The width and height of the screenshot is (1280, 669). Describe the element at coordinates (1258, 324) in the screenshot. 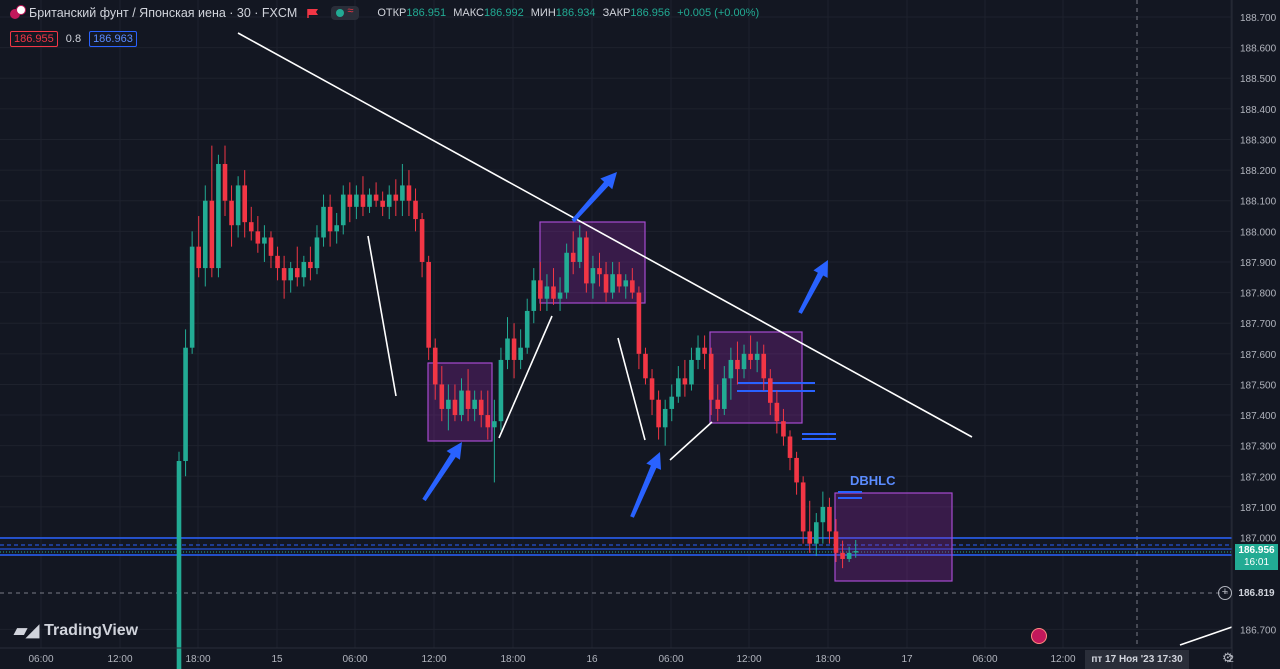

I see `price-tick: 187.700` at that location.